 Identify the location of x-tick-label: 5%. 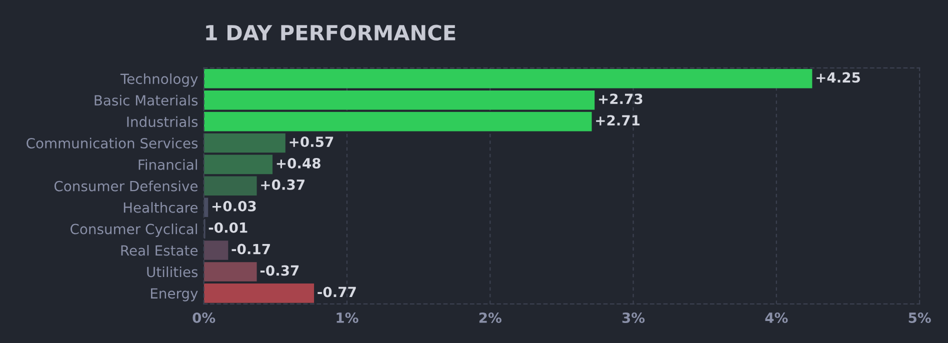
(919, 317).